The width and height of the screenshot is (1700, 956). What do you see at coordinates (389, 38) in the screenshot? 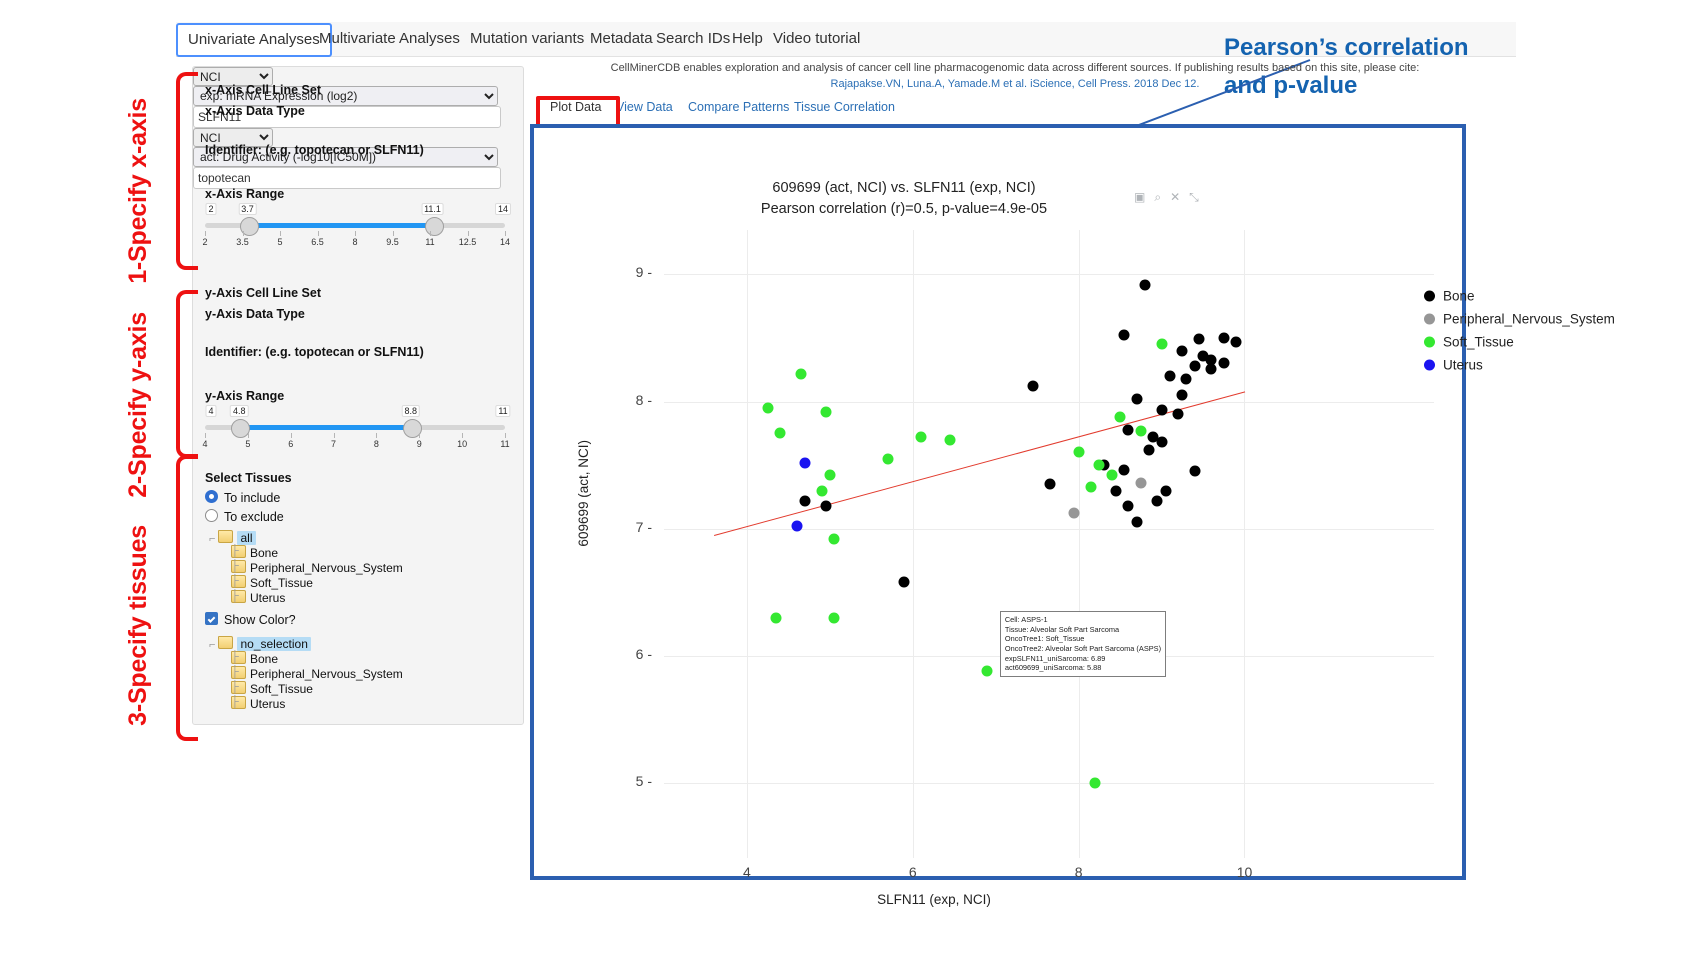
I see `nav-tab-multivariate-analyses: Multivariate Analyses` at bounding box center [389, 38].